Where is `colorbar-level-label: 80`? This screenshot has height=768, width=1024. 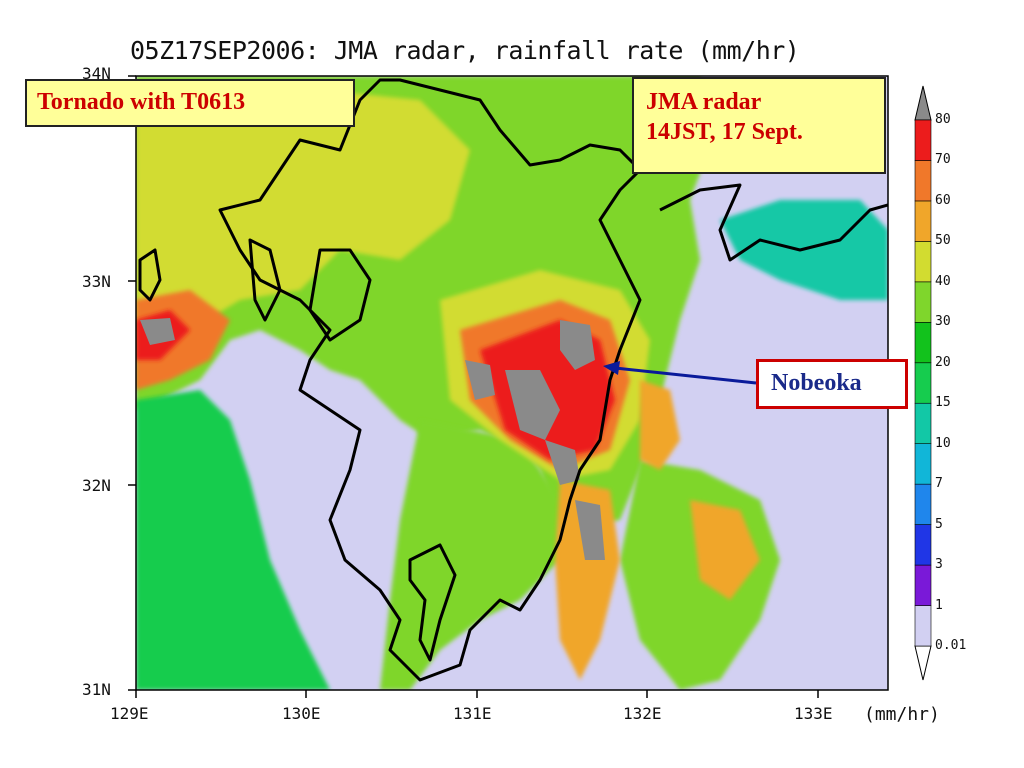
colorbar-level-label: 80 is located at coordinates (943, 119).